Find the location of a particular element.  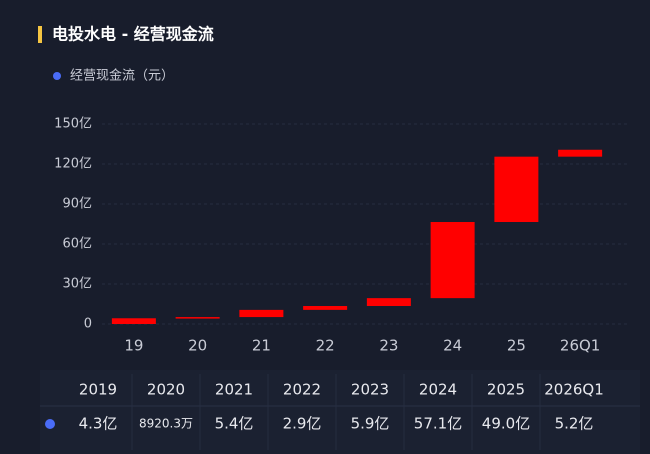

table-value: 8920.3万 is located at coordinates (166, 424).